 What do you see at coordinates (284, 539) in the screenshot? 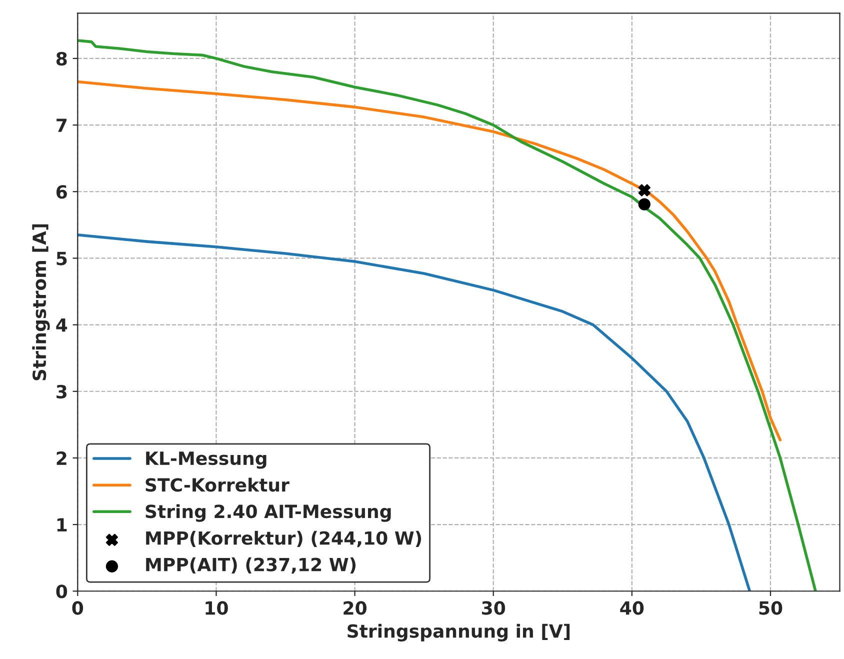
I see `legend-label: MPP(Korrektur) (244,10 W)` at bounding box center [284, 539].